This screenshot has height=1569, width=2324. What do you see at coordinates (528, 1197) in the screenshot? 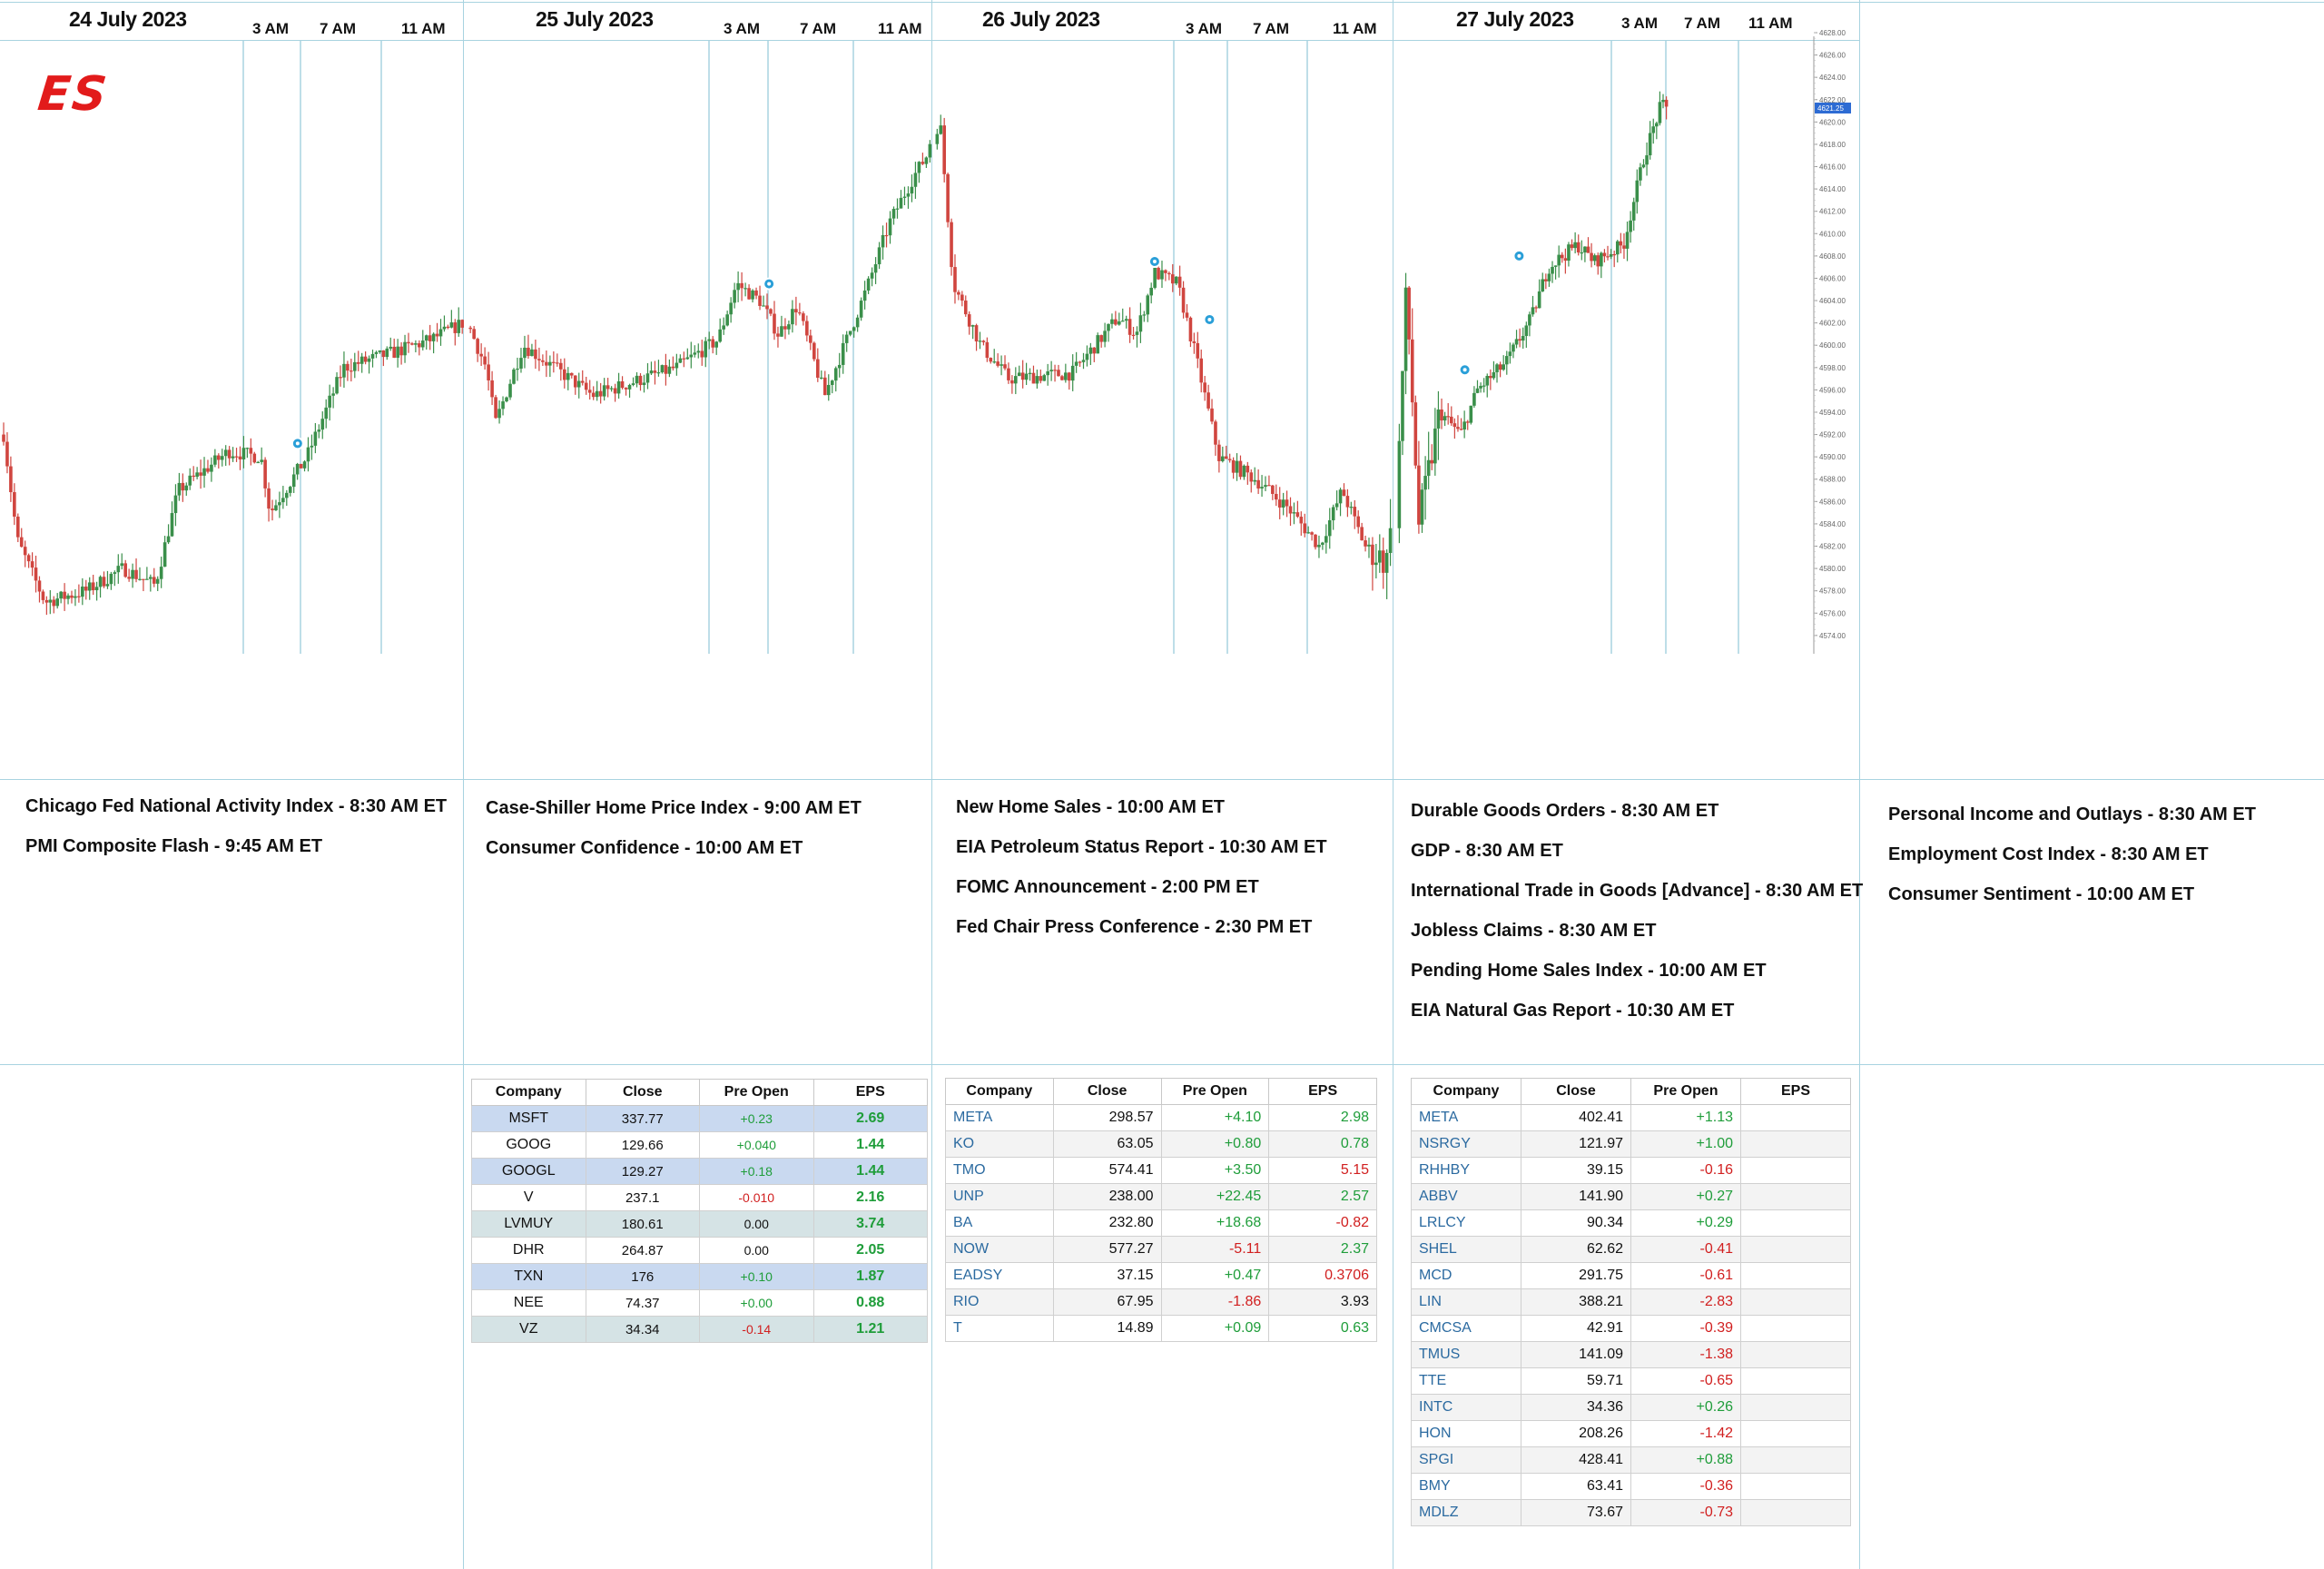
I see `cell-company: V` at bounding box center [528, 1197].